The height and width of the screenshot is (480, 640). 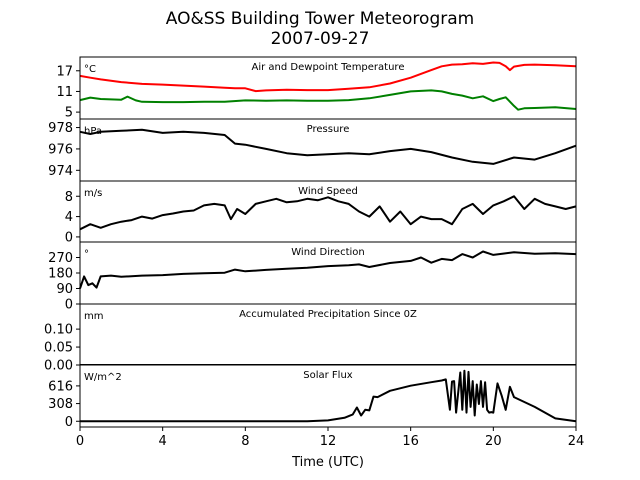 I want to click on y-tick-label: 5, so click(x=69, y=113).